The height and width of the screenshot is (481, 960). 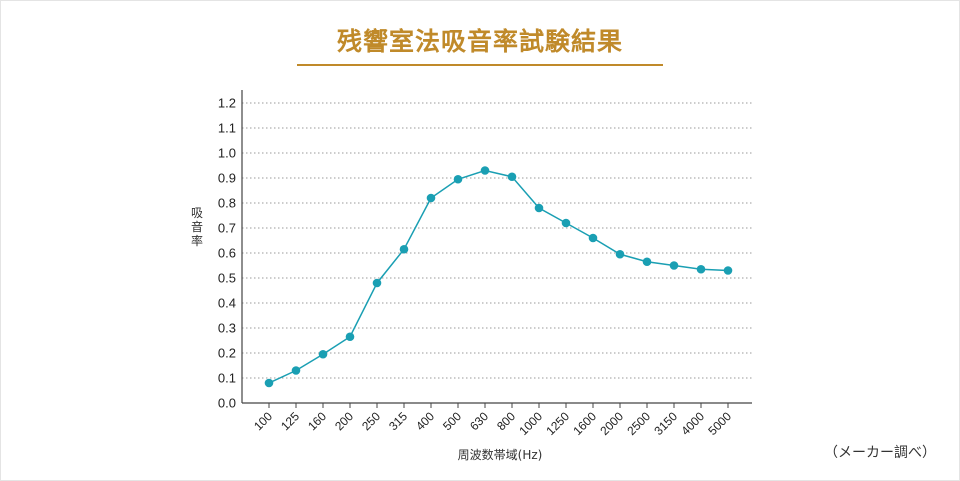 What do you see at coordinates (506, 421) in the screenshot?
I see `x-tick-label: 800` at bounding box center [506, 421].